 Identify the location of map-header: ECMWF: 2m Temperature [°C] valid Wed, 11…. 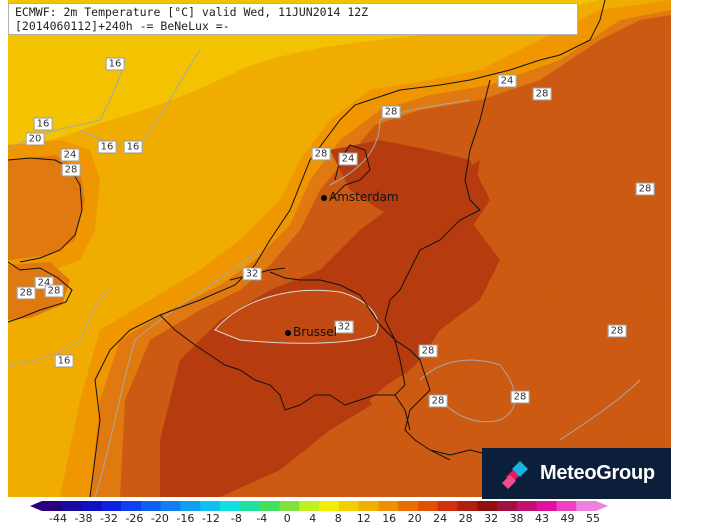
(293, 19).